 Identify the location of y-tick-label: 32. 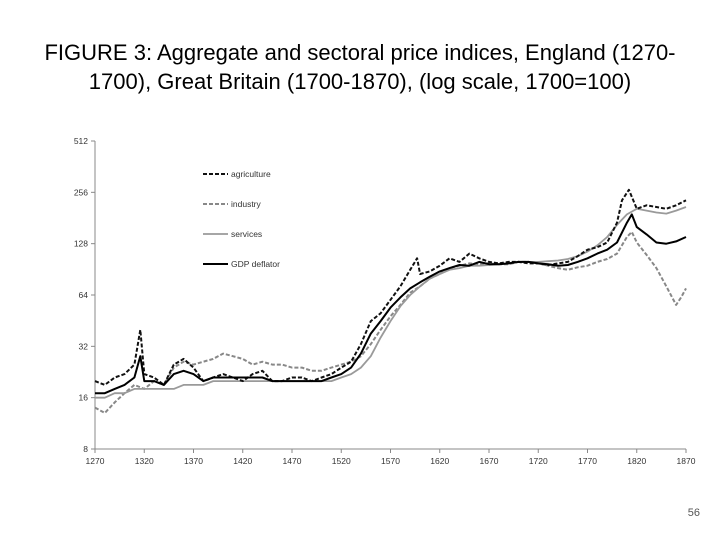
(84, 346).